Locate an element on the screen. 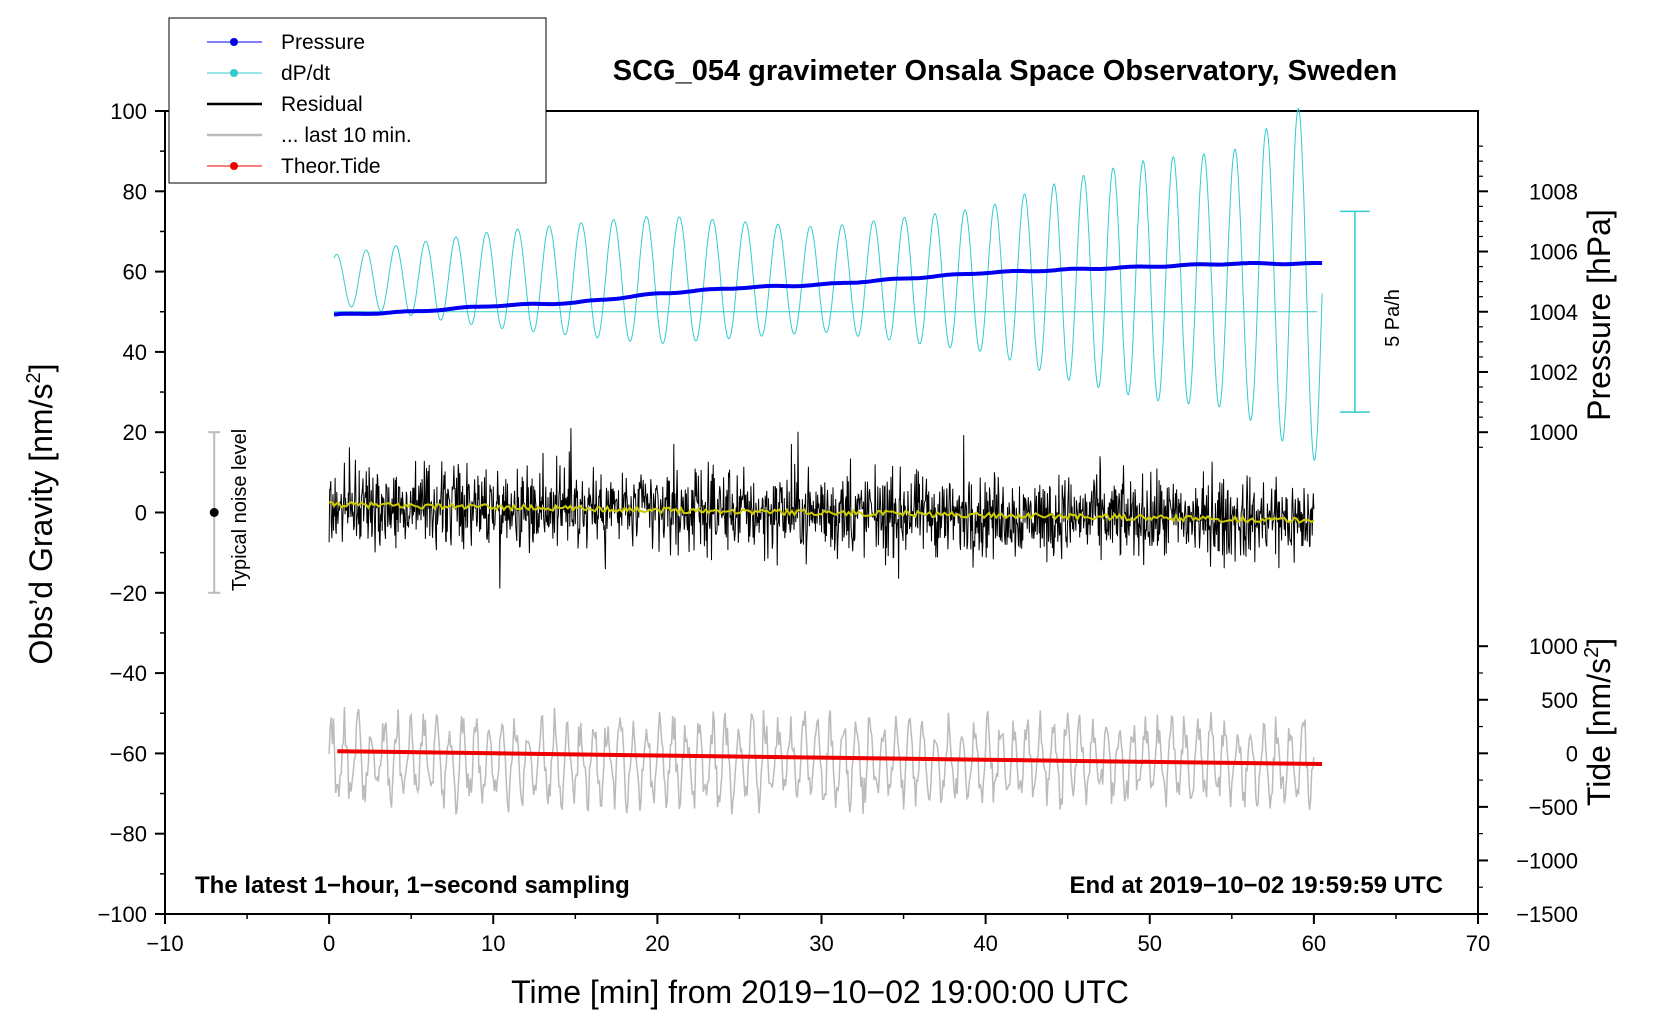 The image size is (1660, 1020). y-axis-title-text: Obs’d Gravity [nm/s is located at coordinates (41, 524).